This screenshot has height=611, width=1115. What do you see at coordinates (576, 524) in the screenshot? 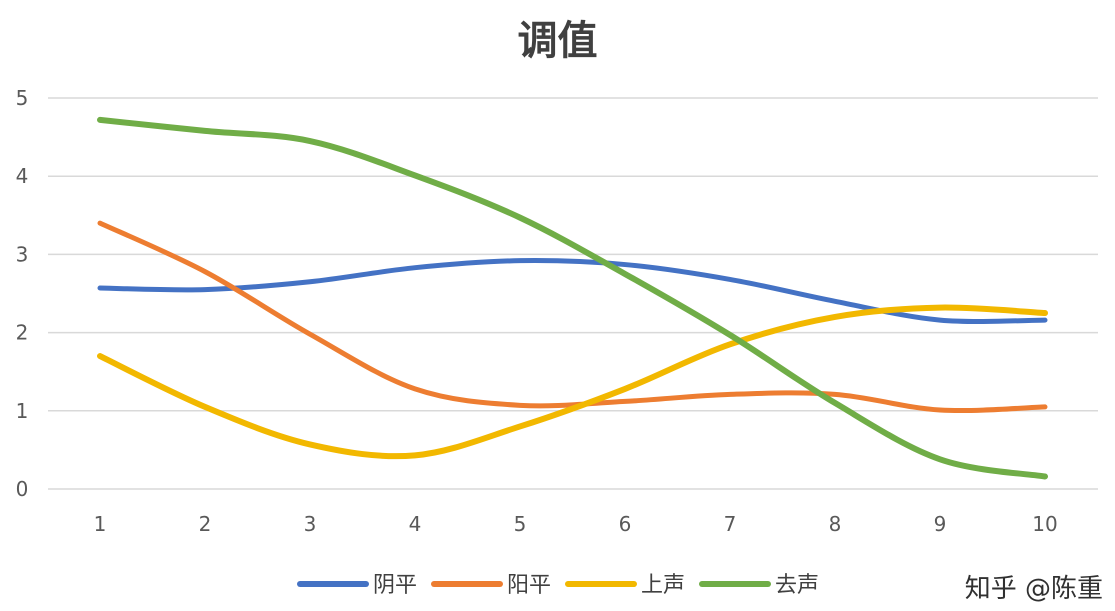
I see `x-axis-tick-labels: 1 2 3 4 5 6 7 8 9 10` at bounding box center [576, 524].